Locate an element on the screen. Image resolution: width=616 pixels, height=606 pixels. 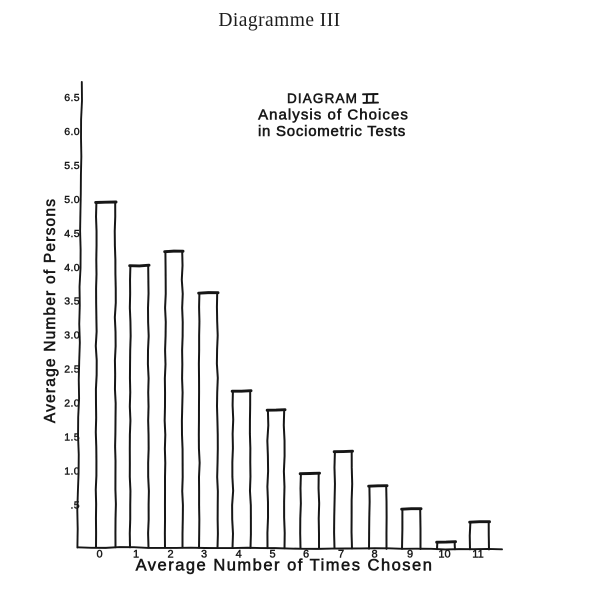
svg-text: Analysis of Choices is located at coordinates (333, 115).